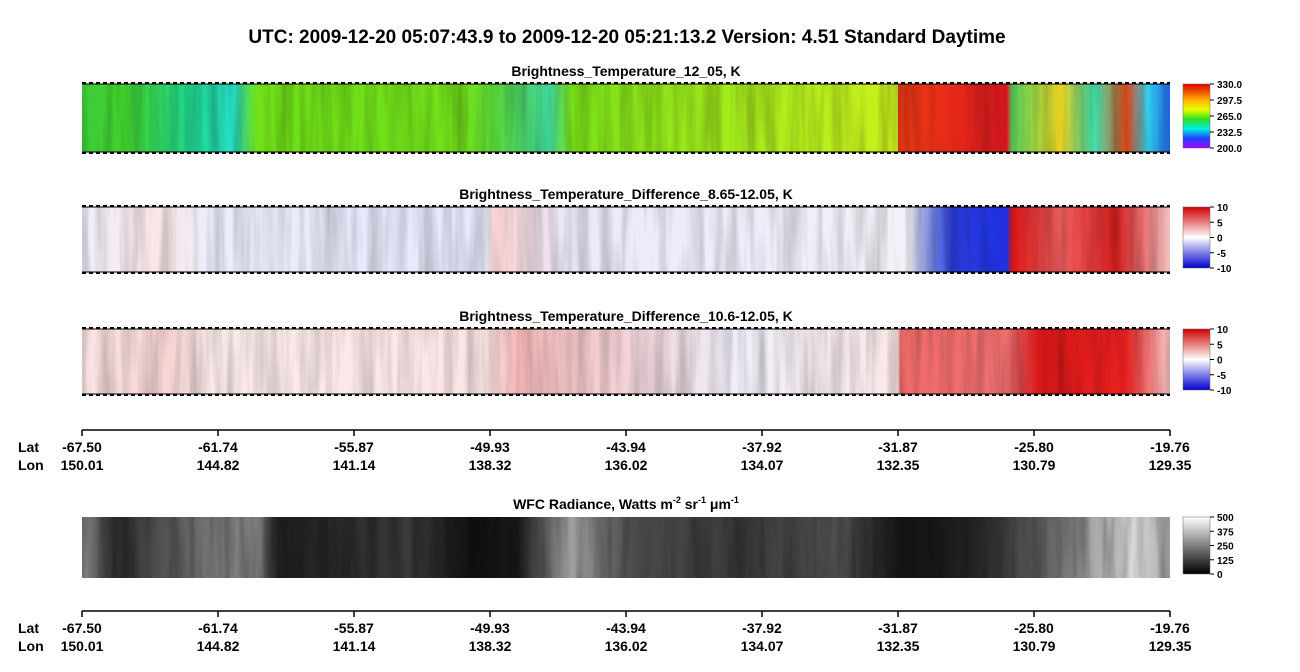  Describe the element at coordinates (1229, 133) in the screenshot. I see `colorbar-tick-label: 232.5` at that location.